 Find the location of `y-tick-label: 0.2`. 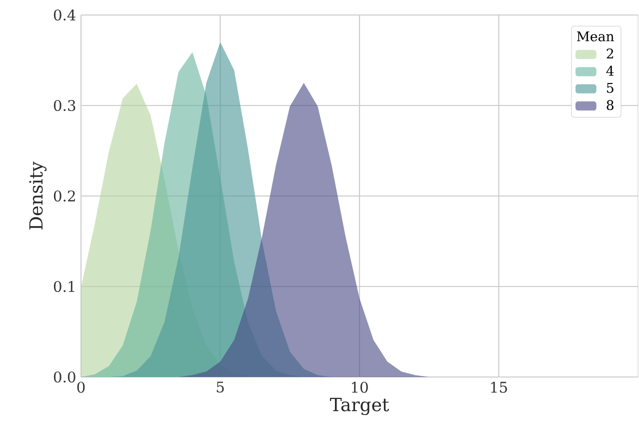

y-tick-label: 0.2 is located at coordinates (64, 196).